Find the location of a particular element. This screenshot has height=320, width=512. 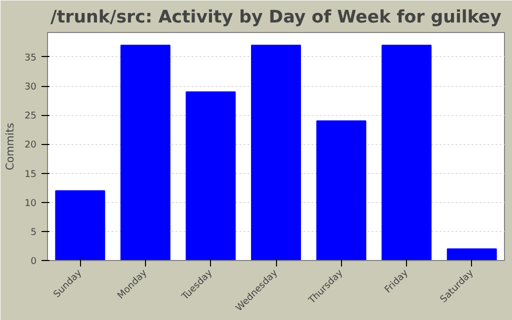

y-tick-label: 30 is located at coordinates (30, 87).